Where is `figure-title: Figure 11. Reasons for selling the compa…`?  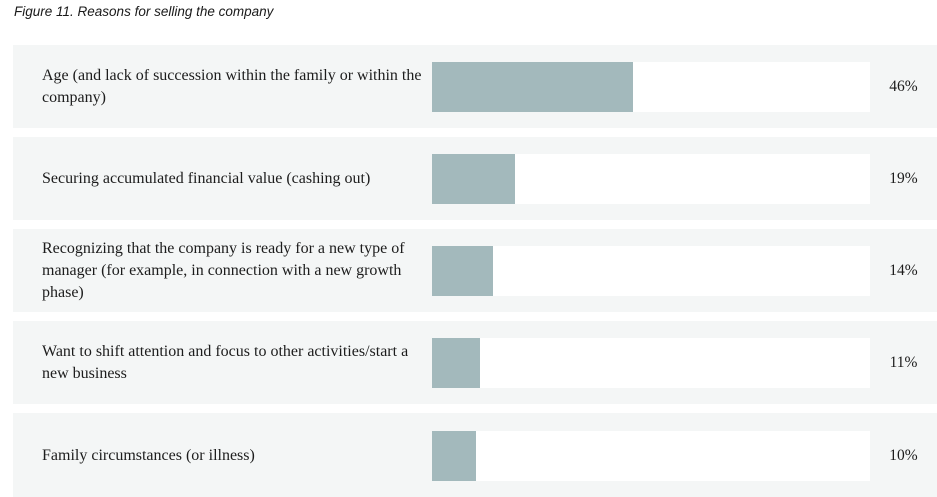 figure-title: Figure 11. Reasons for selling the compa… is located at coordinates (144, 11).